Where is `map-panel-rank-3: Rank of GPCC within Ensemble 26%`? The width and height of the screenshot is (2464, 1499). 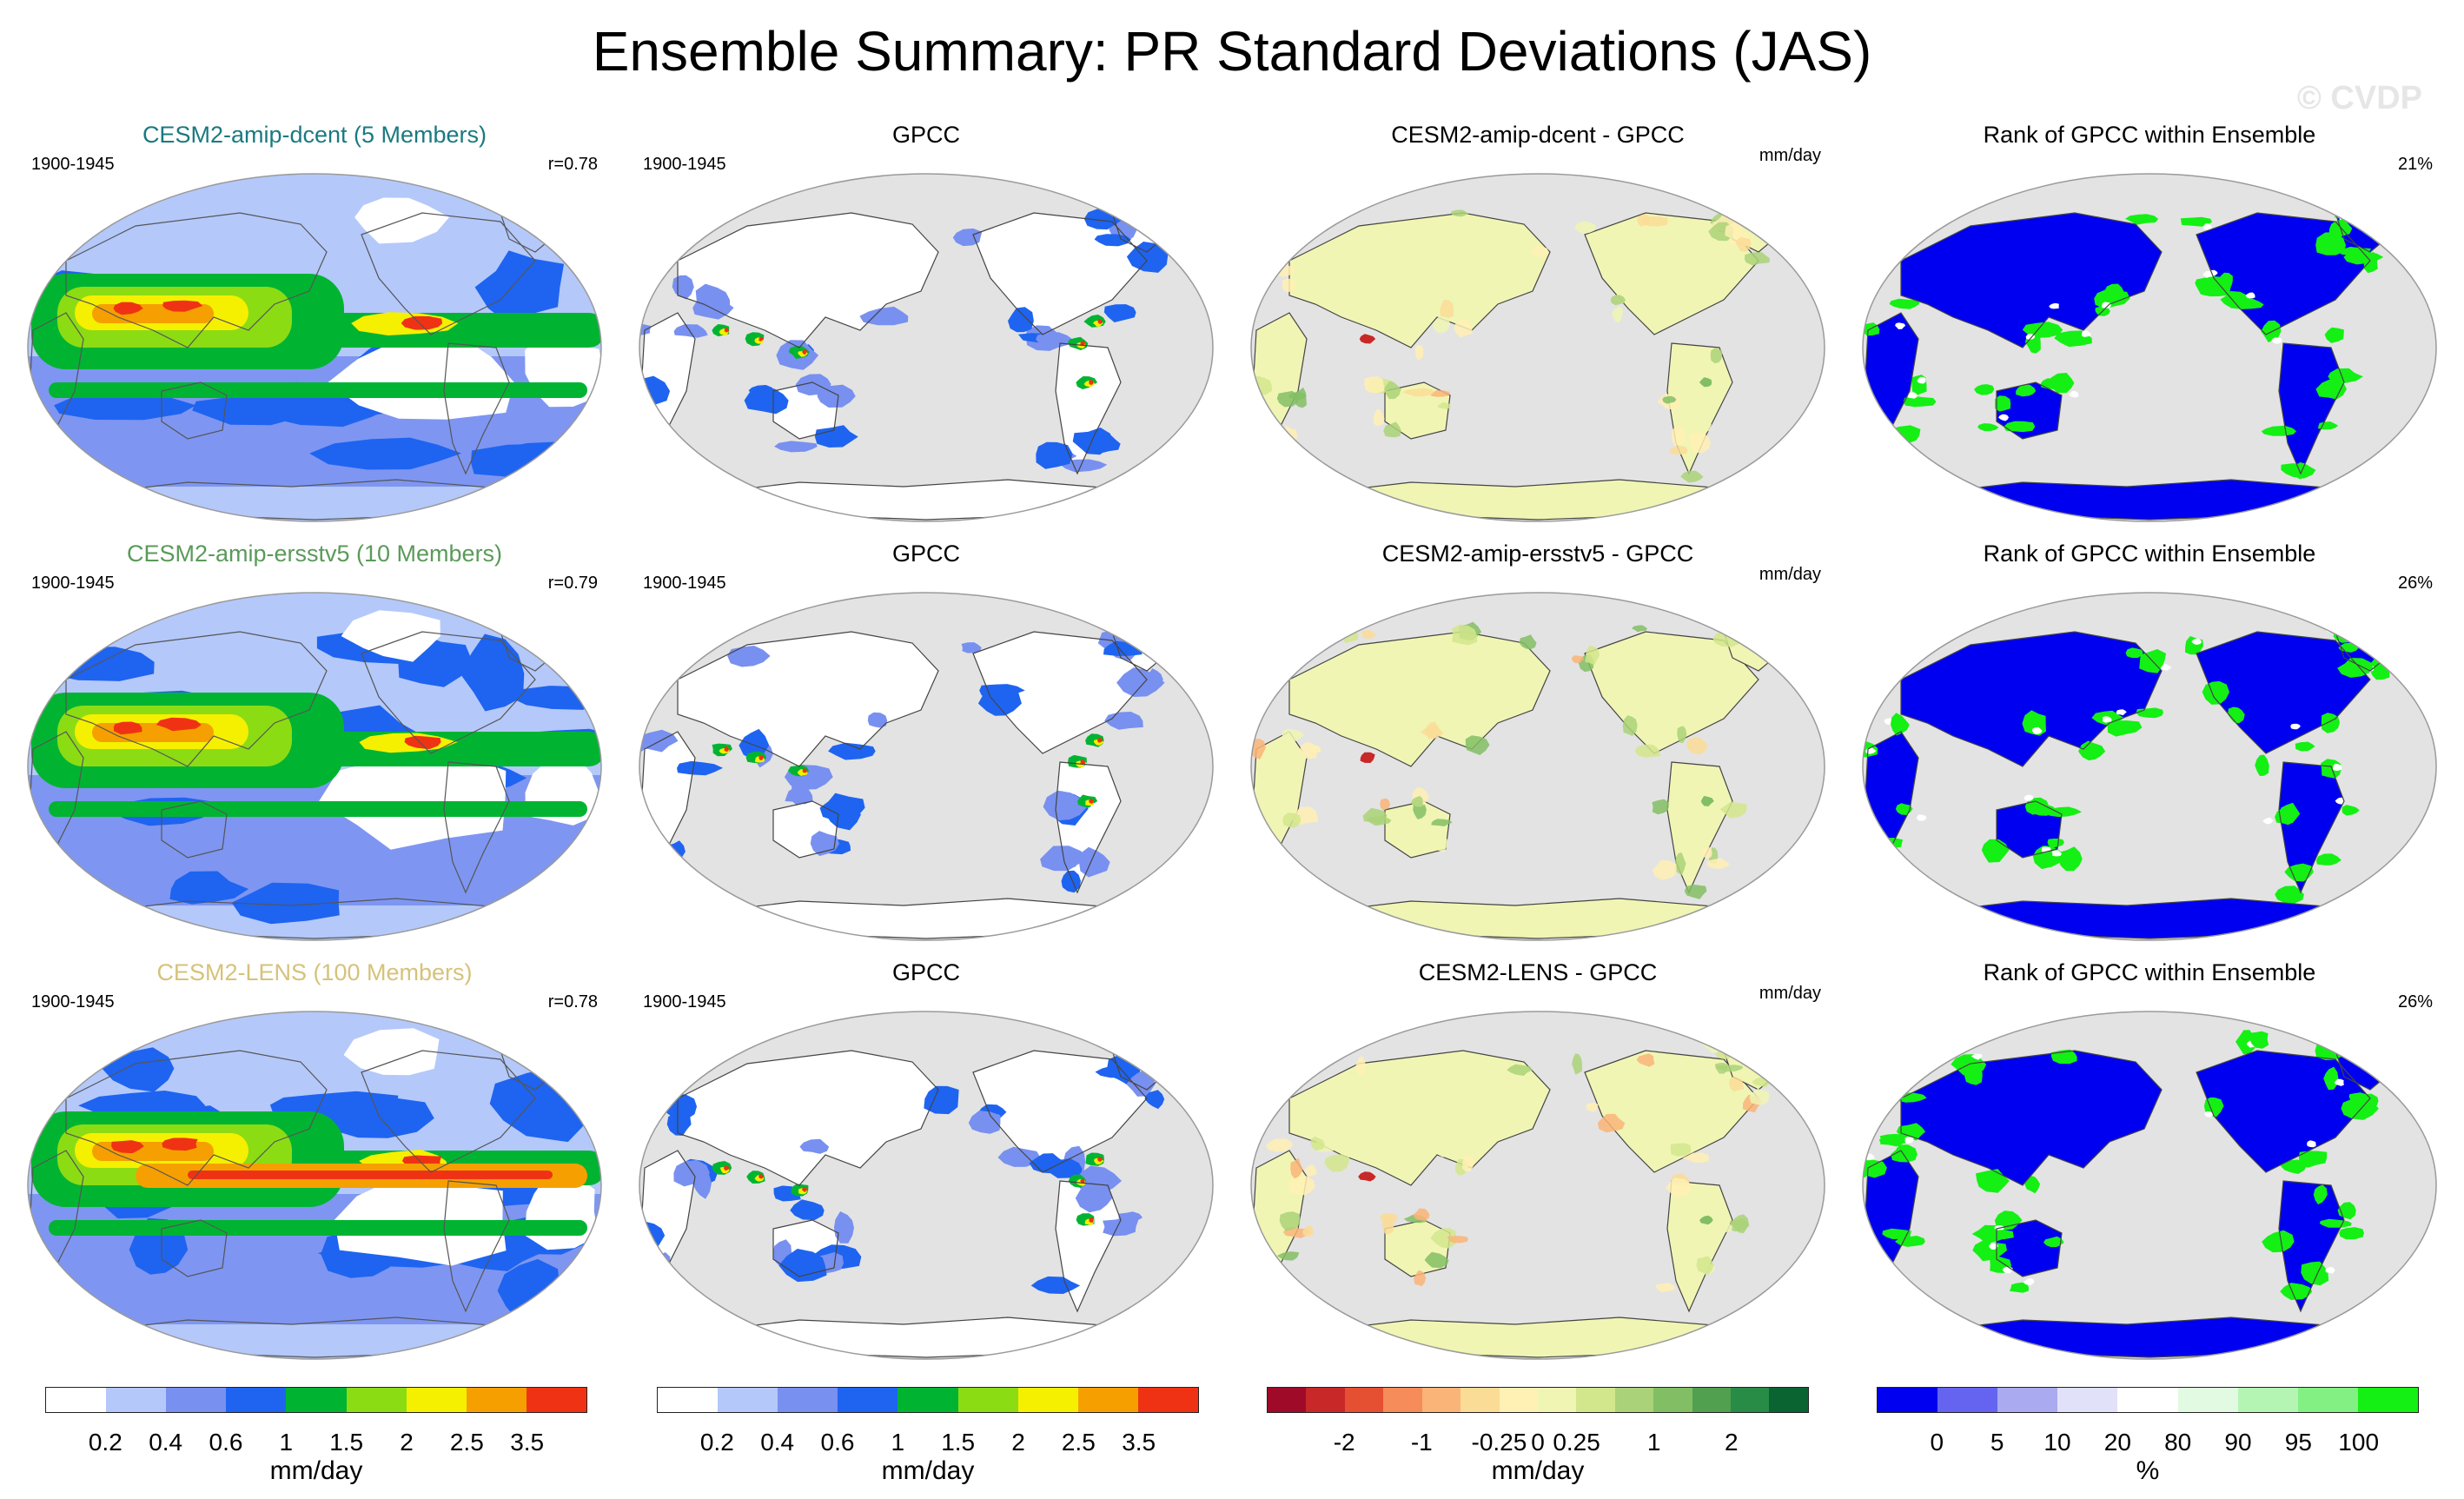
map-panel-rank-3: Rank of GPCC within Ensemble 26% is located at coordinates (2149, 1163).